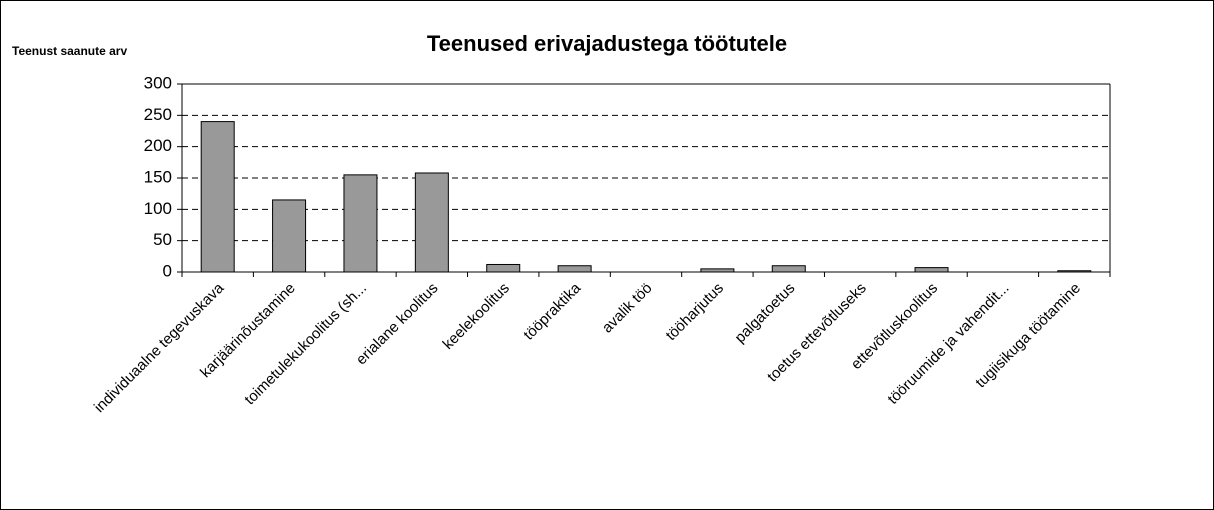 The image size is (1214, 510). What do you see at coordinates (158, 208) in the screenshot?
I see `y-tick-label: 100` at bounding box center [158, 208].